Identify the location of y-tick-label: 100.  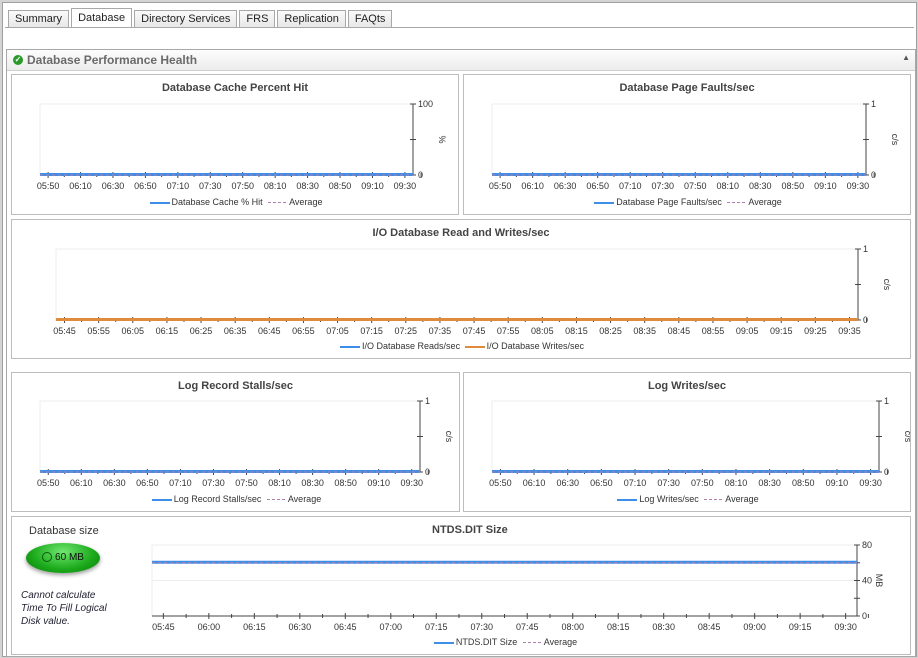
(425, 104).